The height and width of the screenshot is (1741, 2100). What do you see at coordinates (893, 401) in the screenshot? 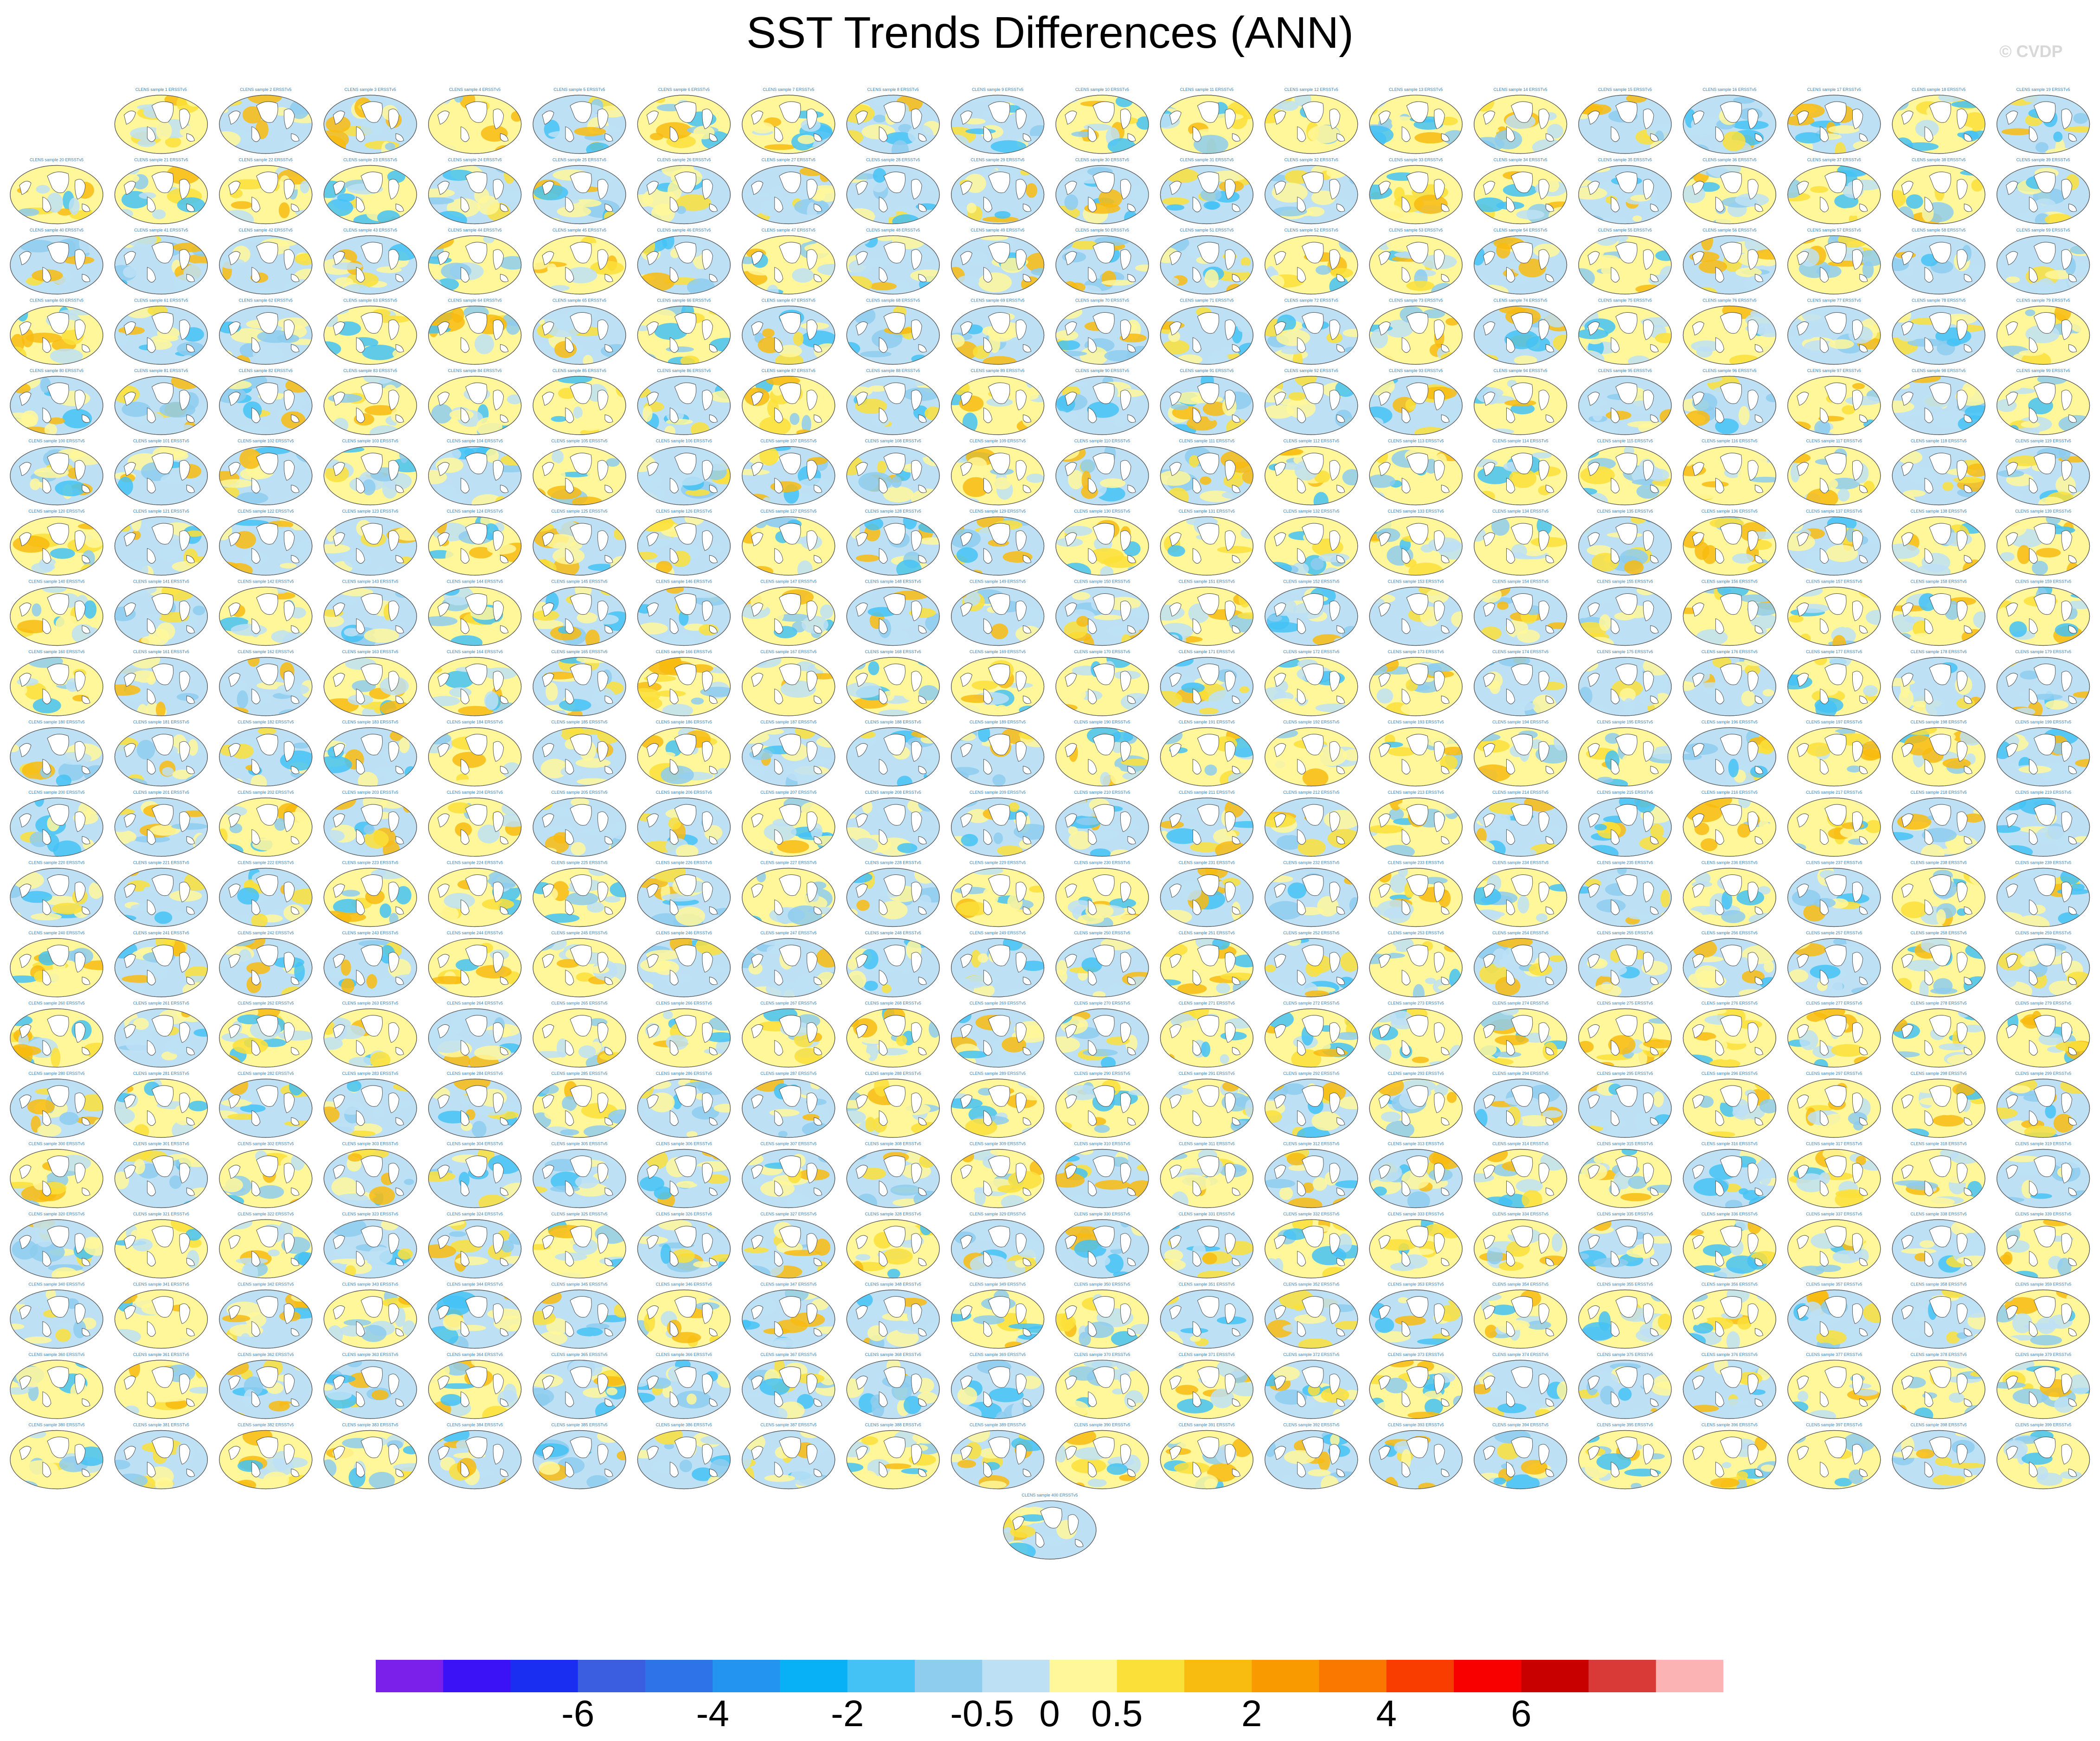
I see `sst-panel: CLENS sample 88 ERSSTv5` at bounding box center [893, 401].